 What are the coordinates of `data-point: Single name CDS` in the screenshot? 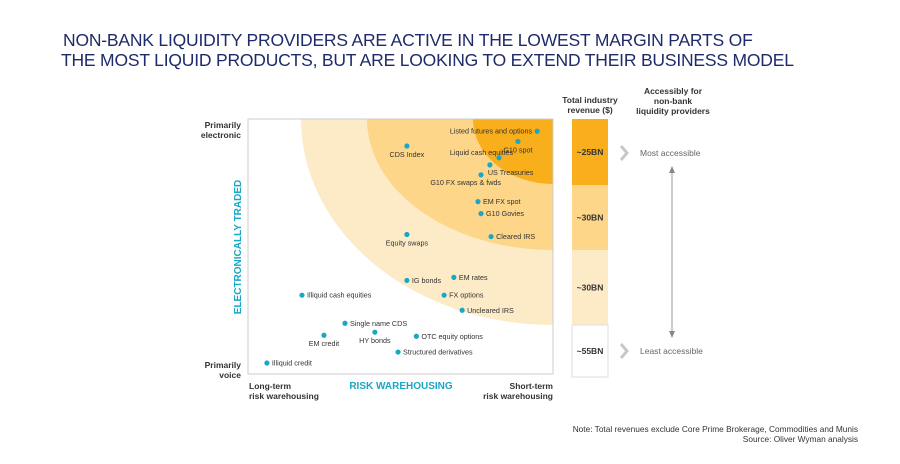 It's located at (374, 323).